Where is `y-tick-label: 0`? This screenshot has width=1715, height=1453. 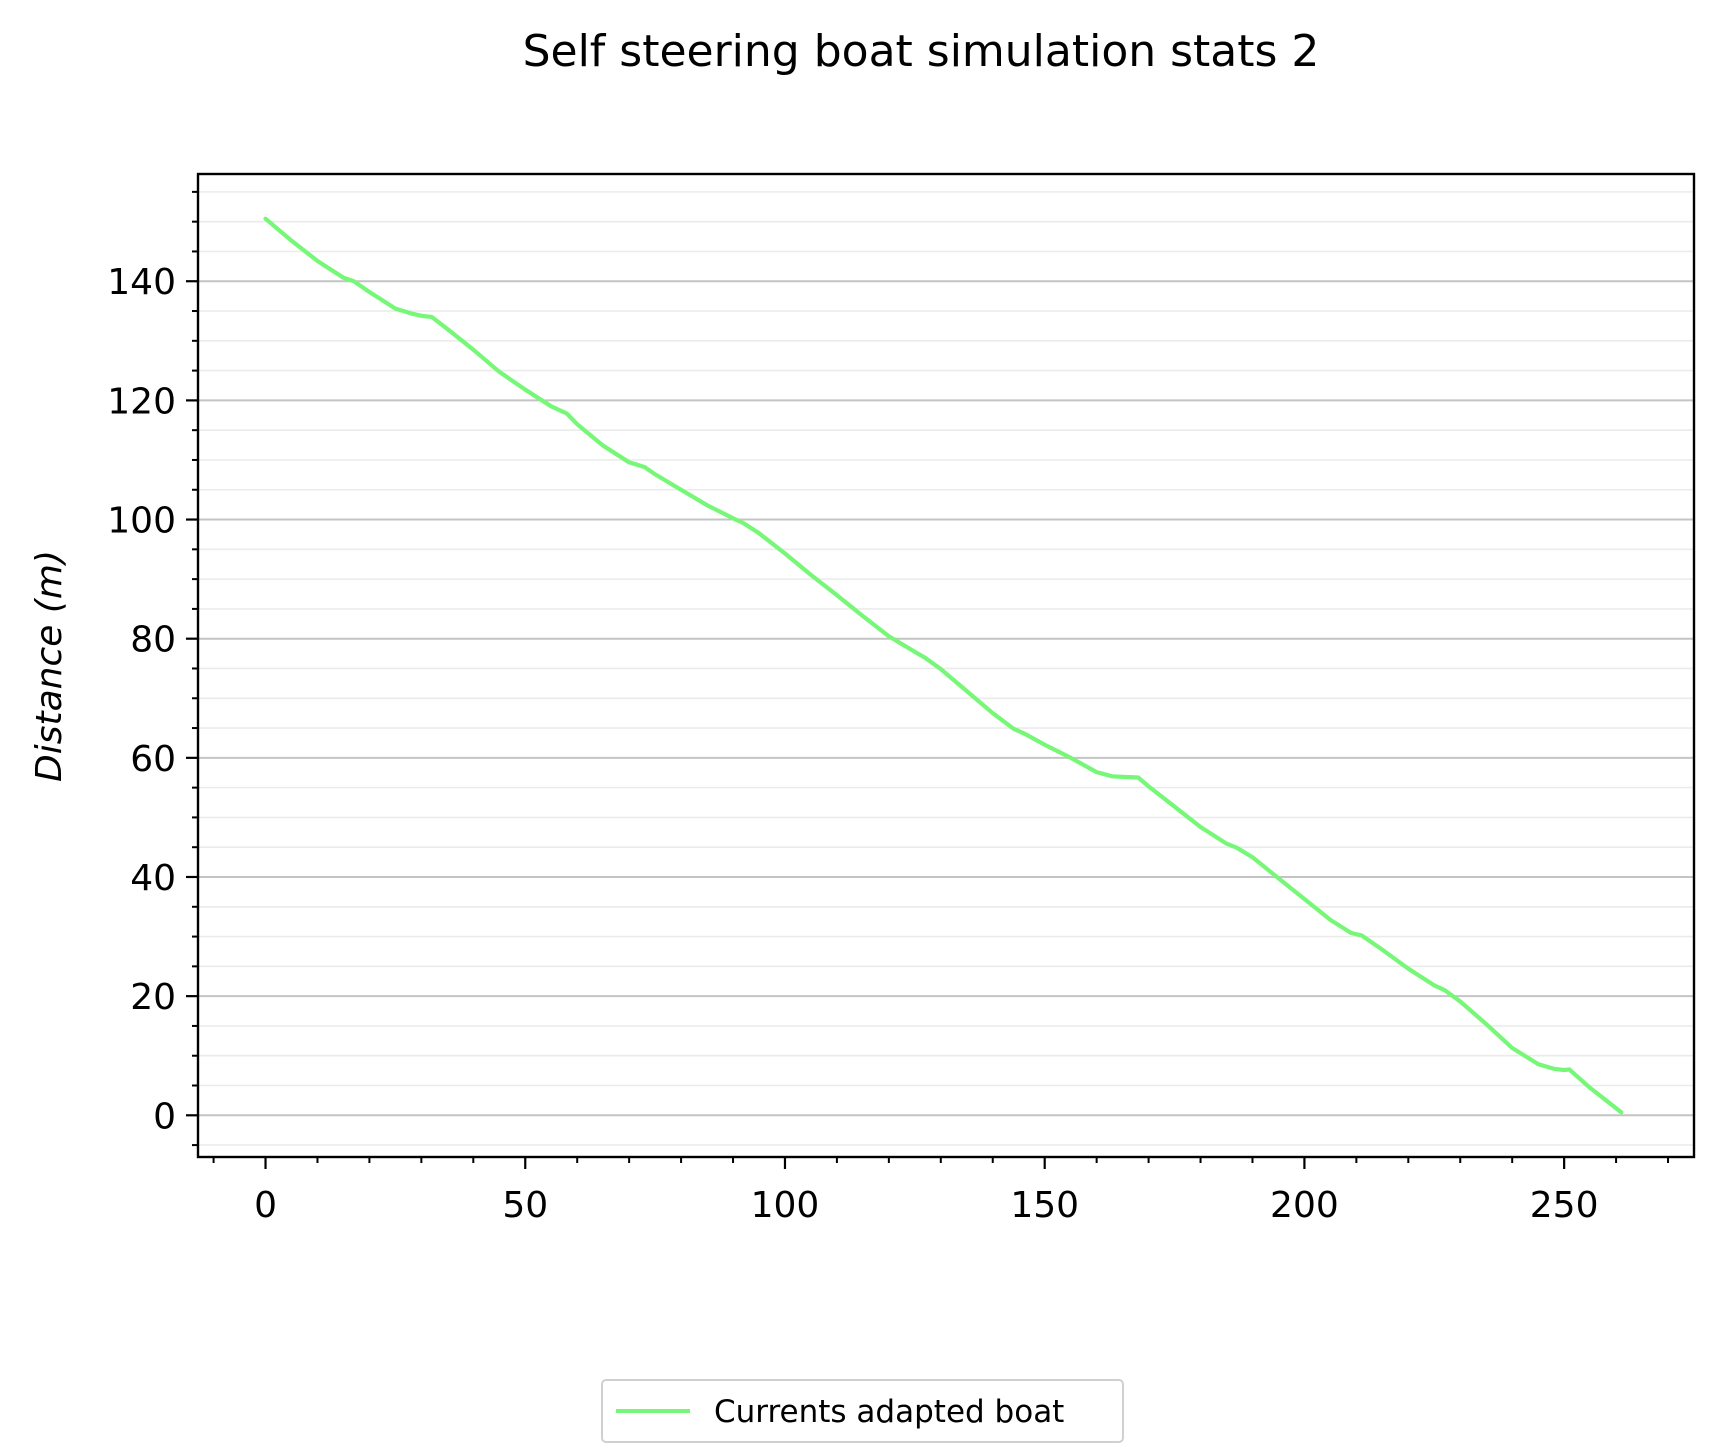 y-tick-label: 0 is located at coordinates (164, 1116).